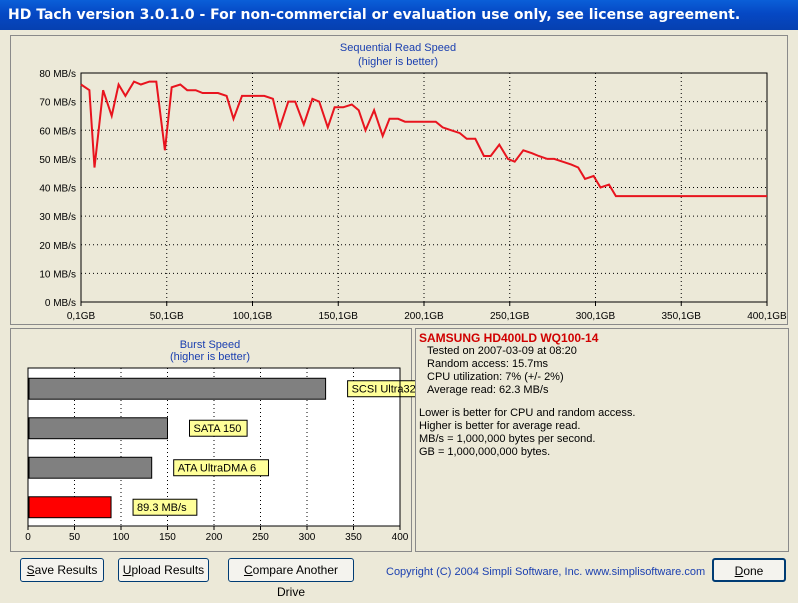 The image size is (798, 603). What do you see at coordinates (57, 189) in the screenshot?
I see `y-tick-label: 40 MB/s` at bounding box center [57, 189].